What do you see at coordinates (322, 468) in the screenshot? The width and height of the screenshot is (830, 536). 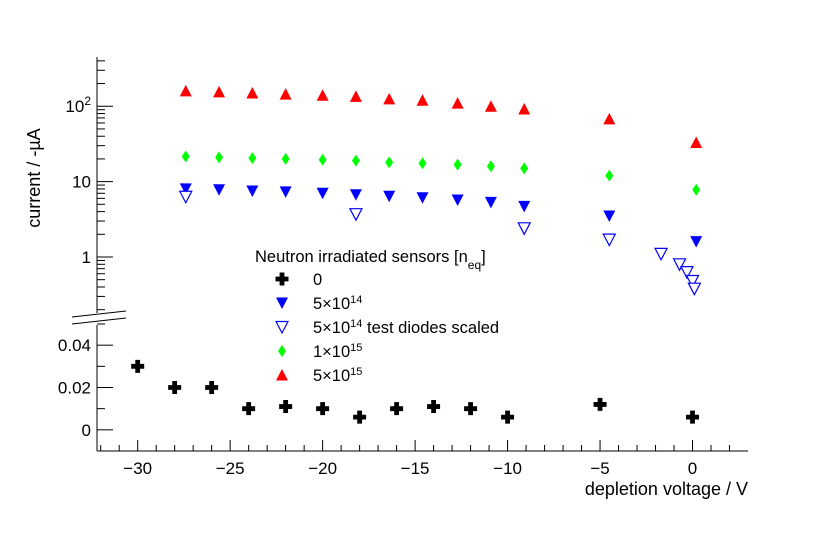 I see `x-tick-label: −20` at bounding box center [322, 468].